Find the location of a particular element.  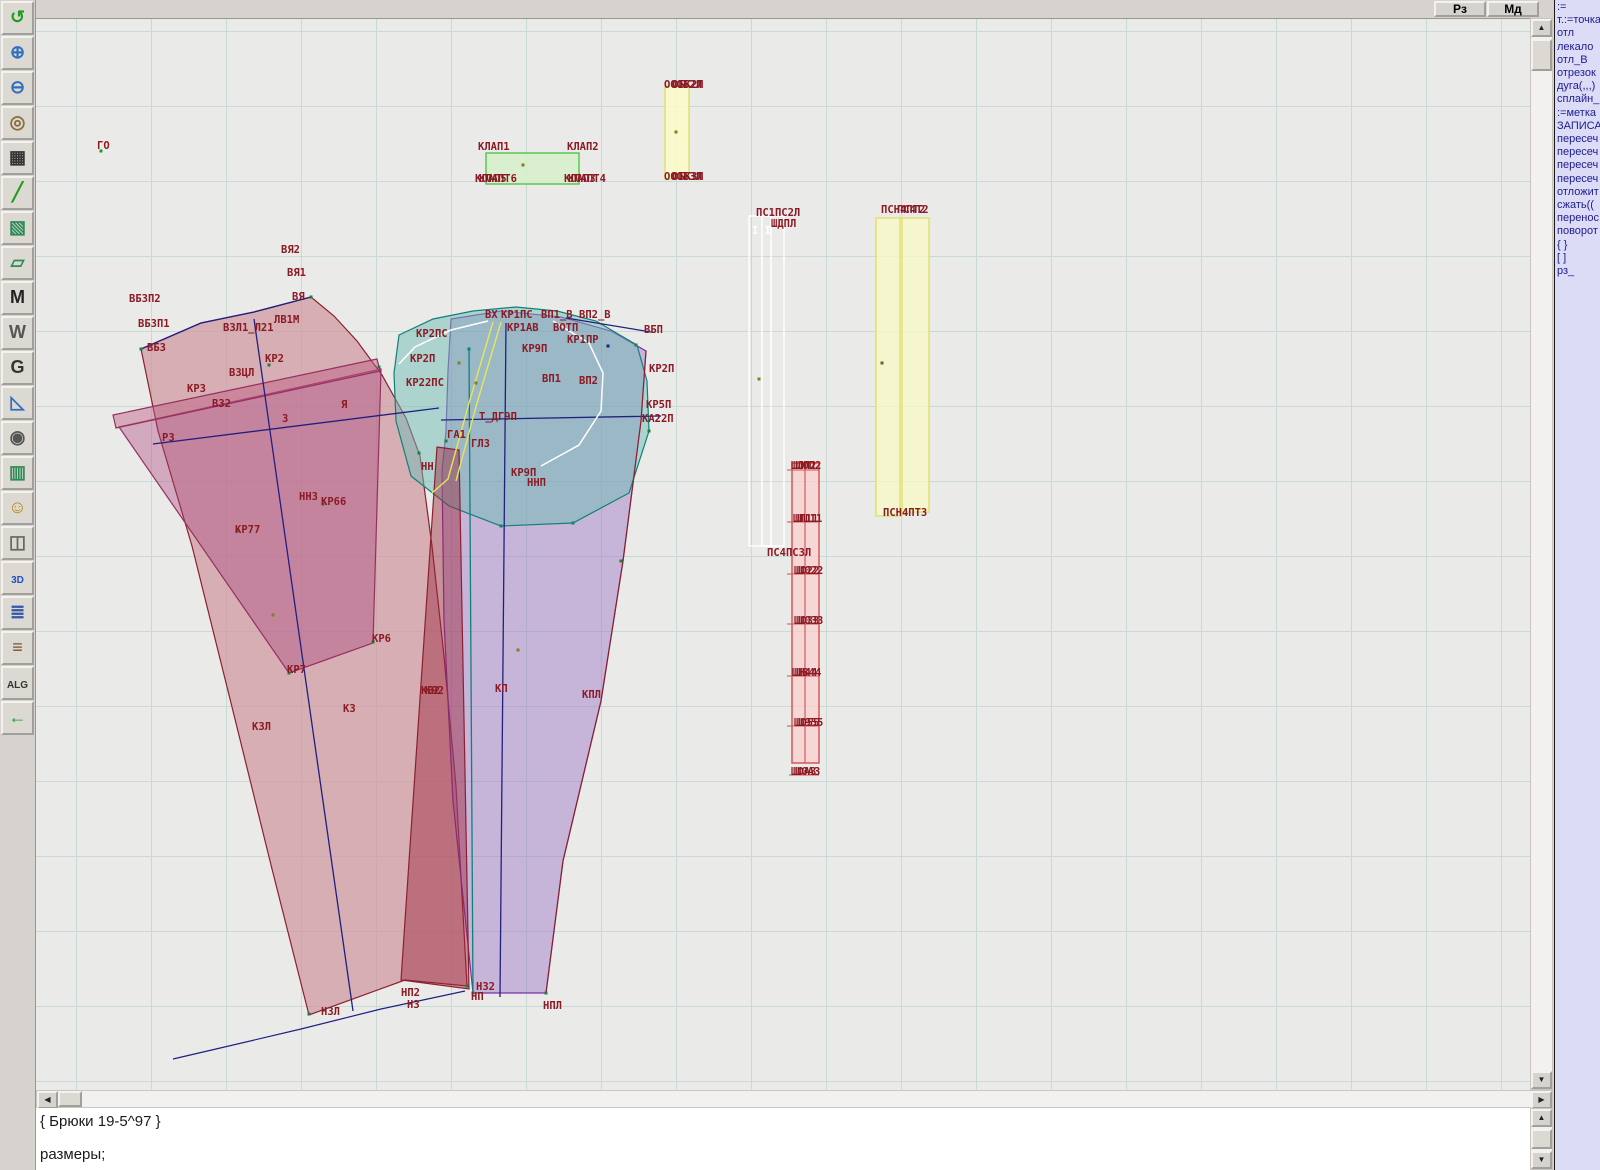

books-icon: ≡ is located at coordinates (17, 648).